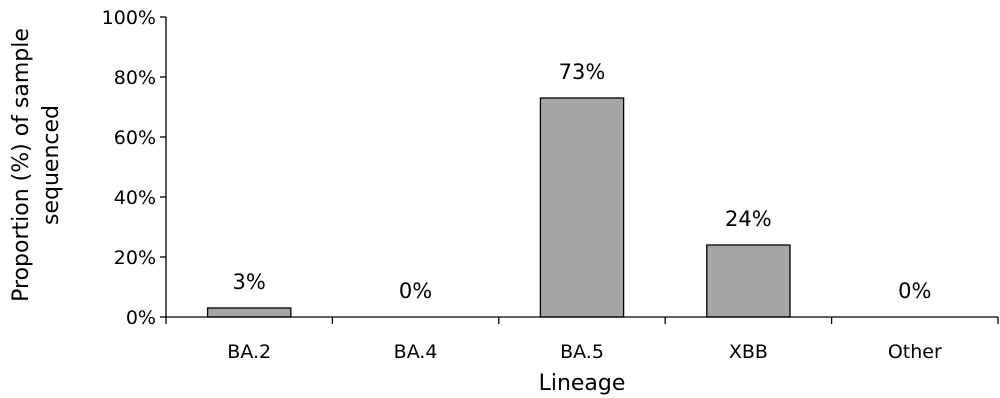  What do you see at coordinates (51, 165) in the screenshot?
I see `y-axis-title-line-2: sequenced` at bounding box center [51, 165].